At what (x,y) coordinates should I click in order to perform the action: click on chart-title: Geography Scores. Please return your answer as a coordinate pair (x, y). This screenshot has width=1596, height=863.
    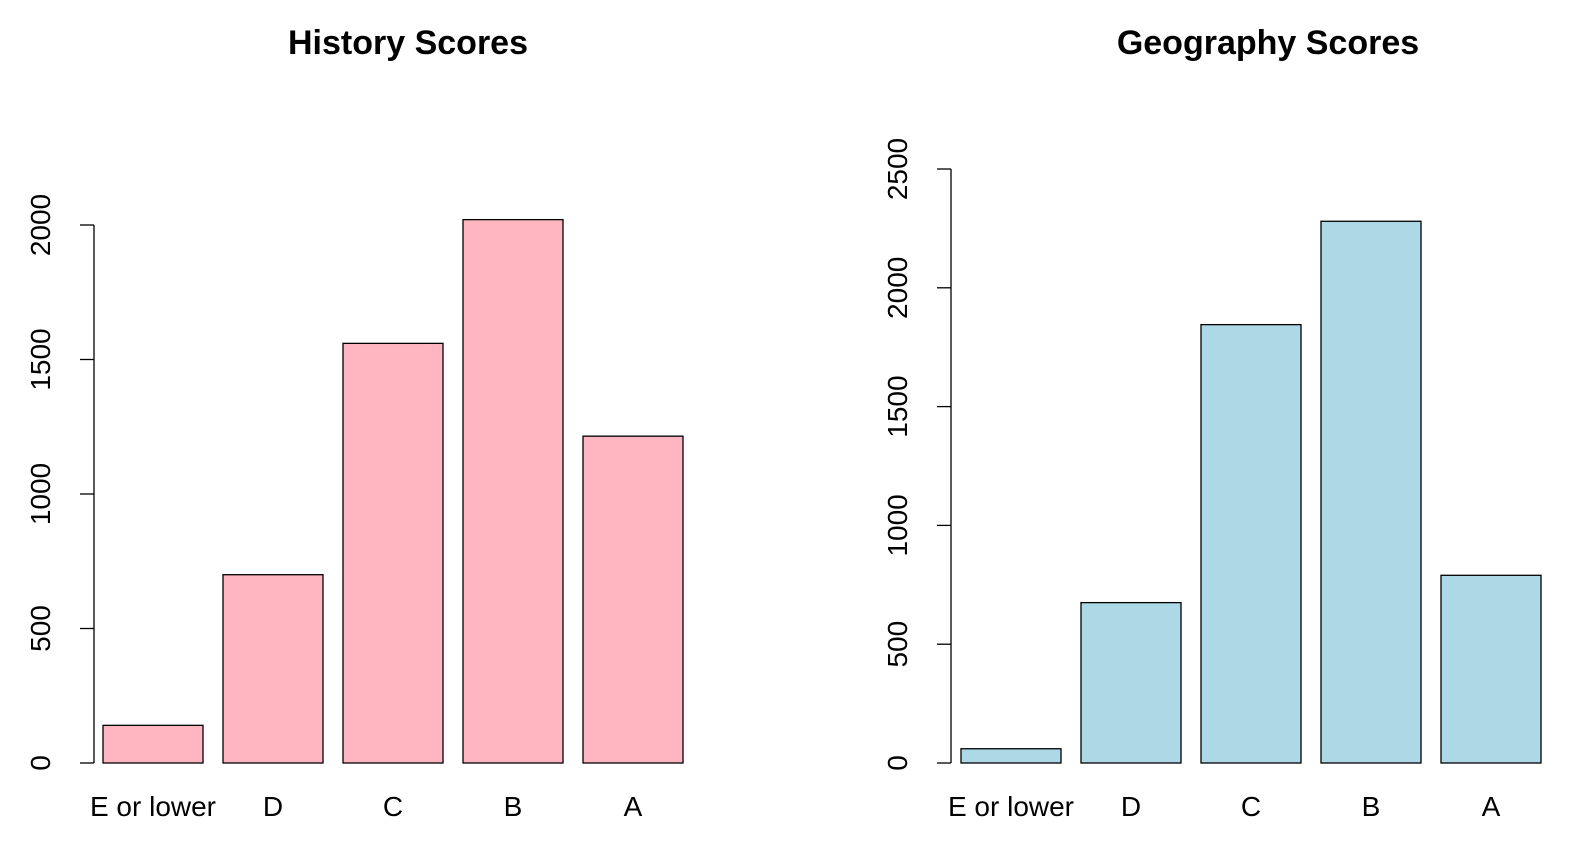
    Looking at the image, I should click on (1268, 43).